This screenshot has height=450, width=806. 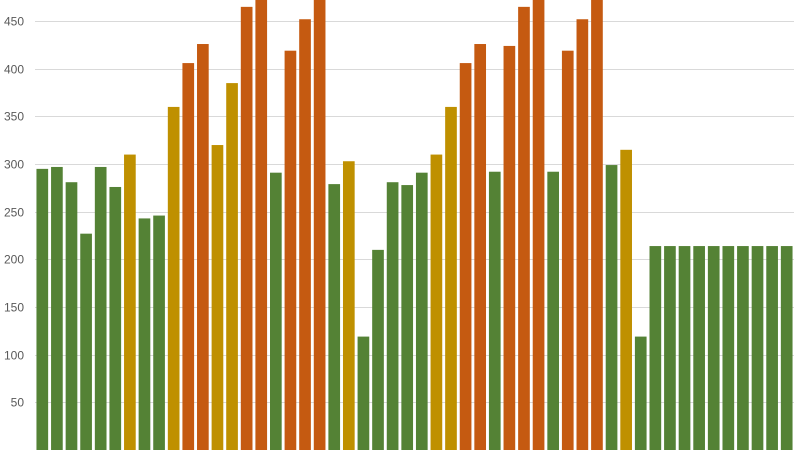 I want to click on y-tick-label: 150, so click(x=14, y=308).